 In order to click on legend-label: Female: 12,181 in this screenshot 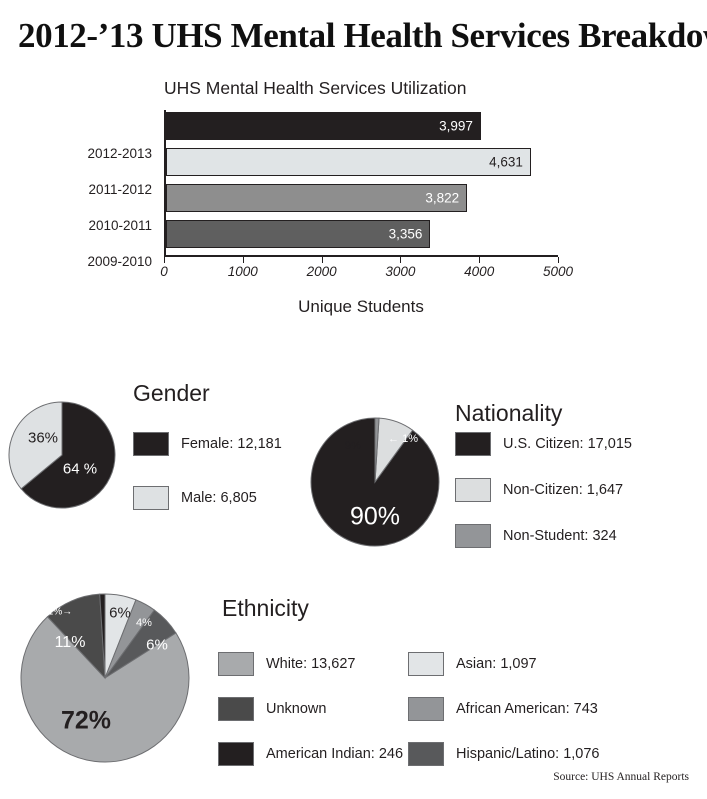, I will do `click(231, 444)`.